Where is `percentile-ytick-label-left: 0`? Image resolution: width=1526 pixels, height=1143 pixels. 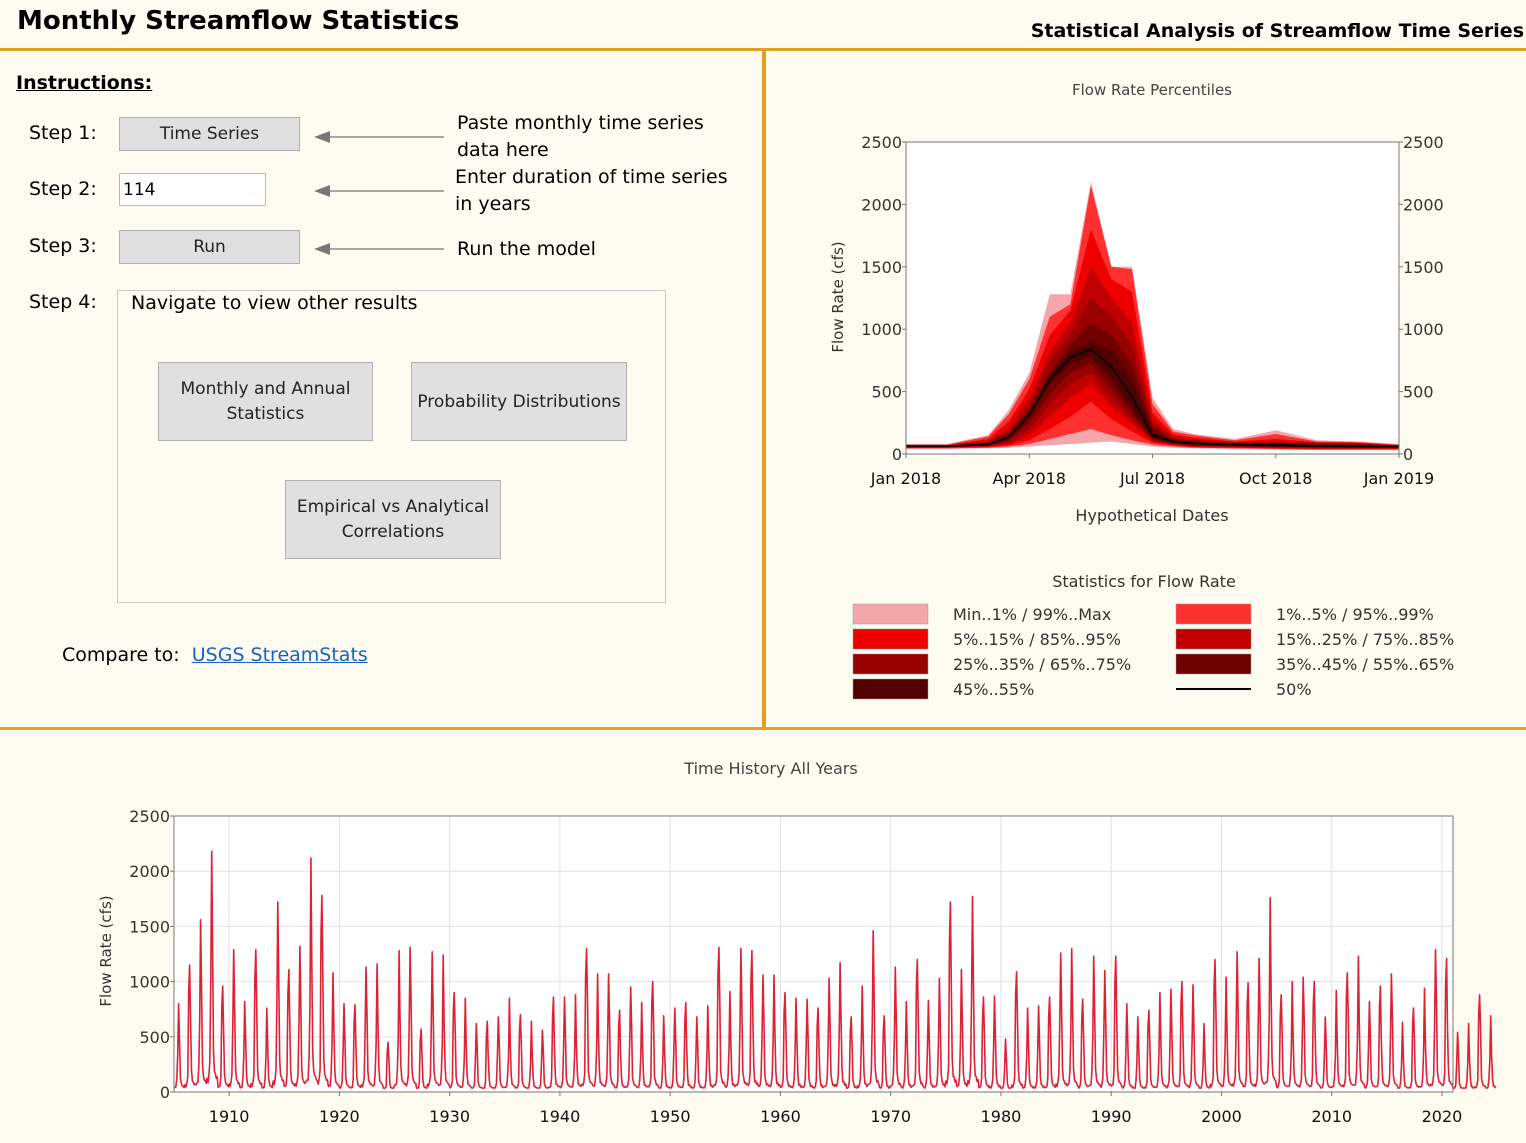
percentile-ytick-label-left: 0 is located at coordinates (897, 454).